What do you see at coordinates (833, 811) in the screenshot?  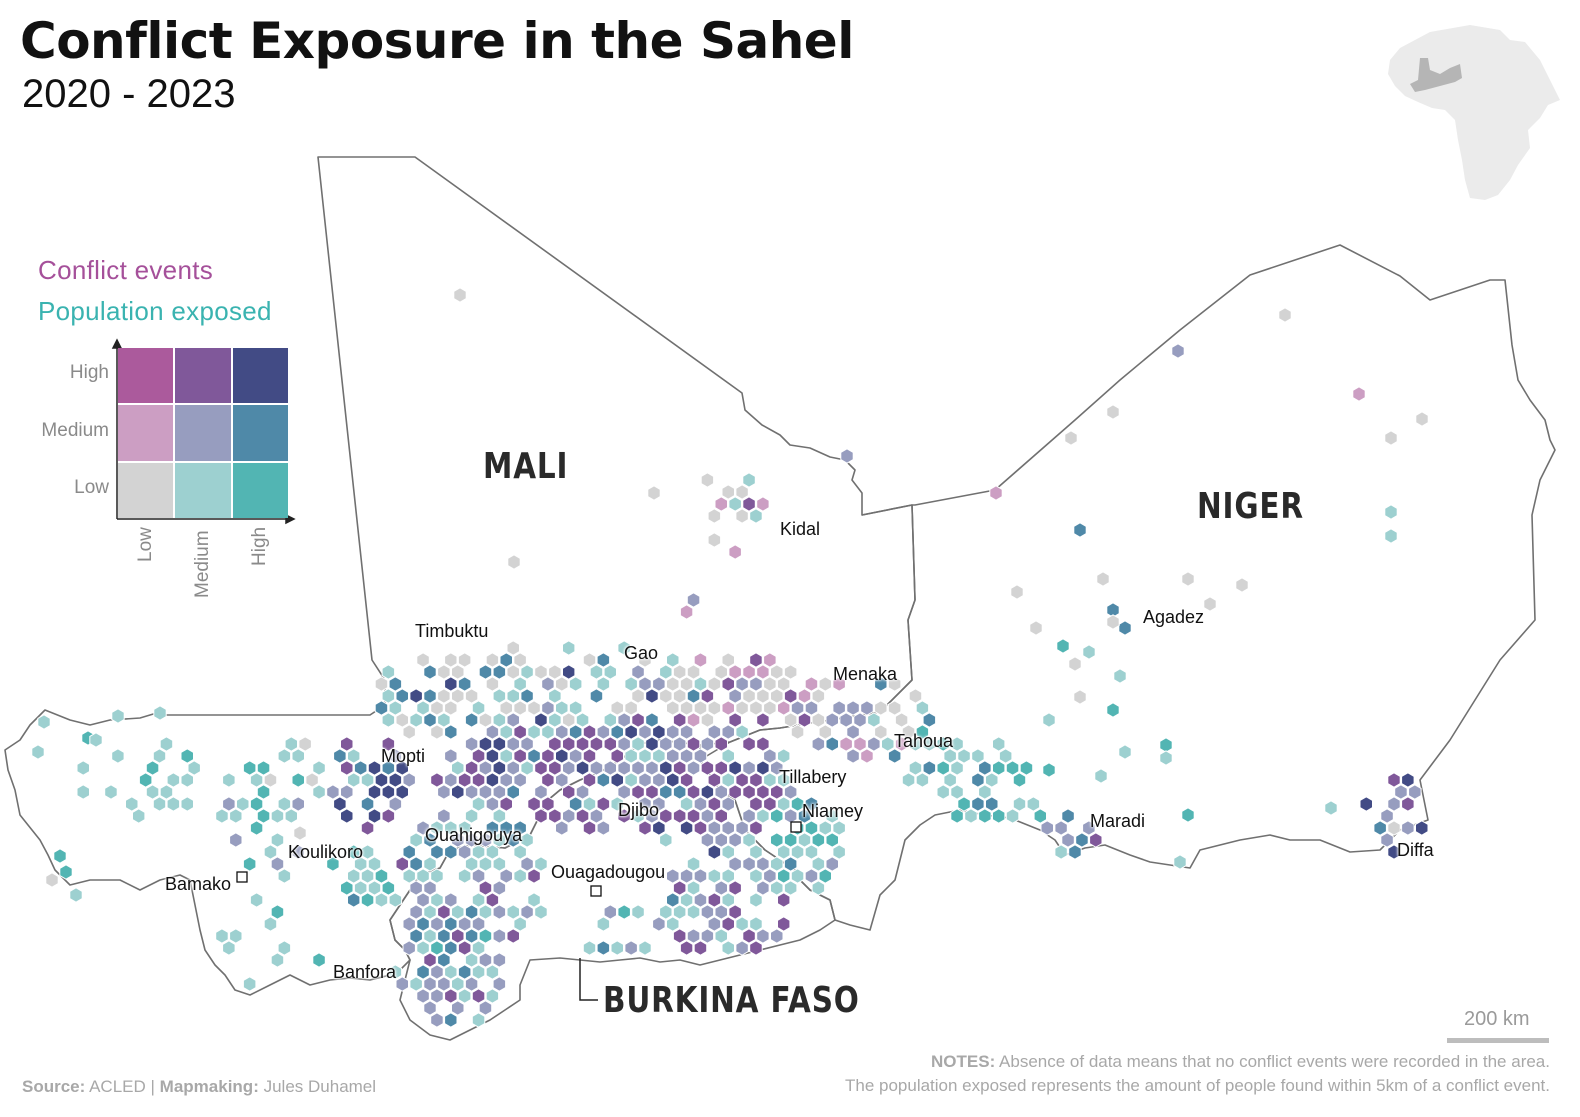 I see `city-label-niamey: Niamey` at bounding box center [833, 811].